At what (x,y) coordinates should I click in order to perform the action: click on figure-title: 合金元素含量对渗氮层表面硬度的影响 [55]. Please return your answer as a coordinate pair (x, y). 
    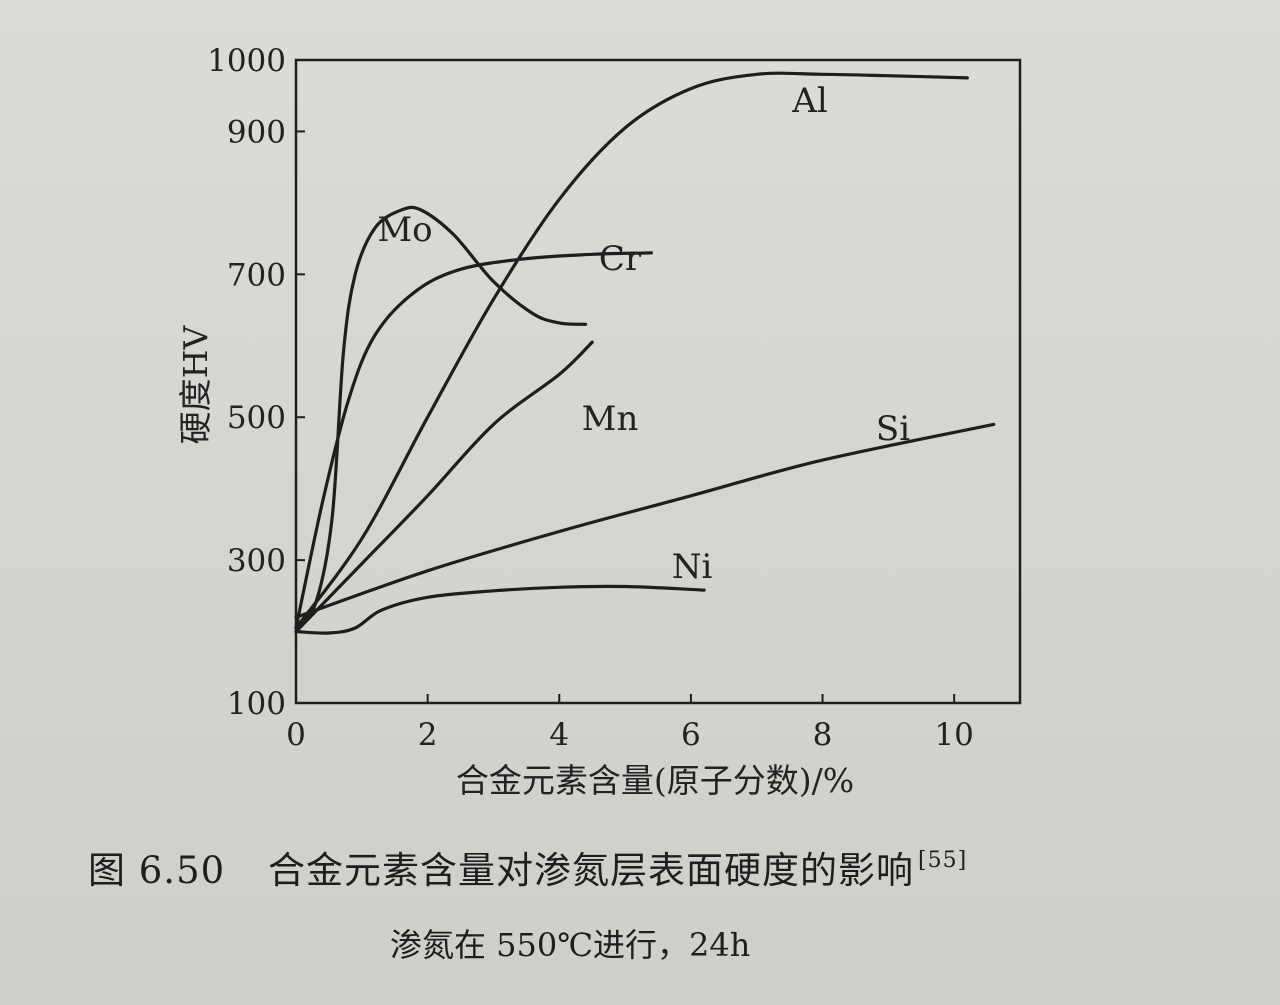
    Looking at the image, I should click on (617, 867).